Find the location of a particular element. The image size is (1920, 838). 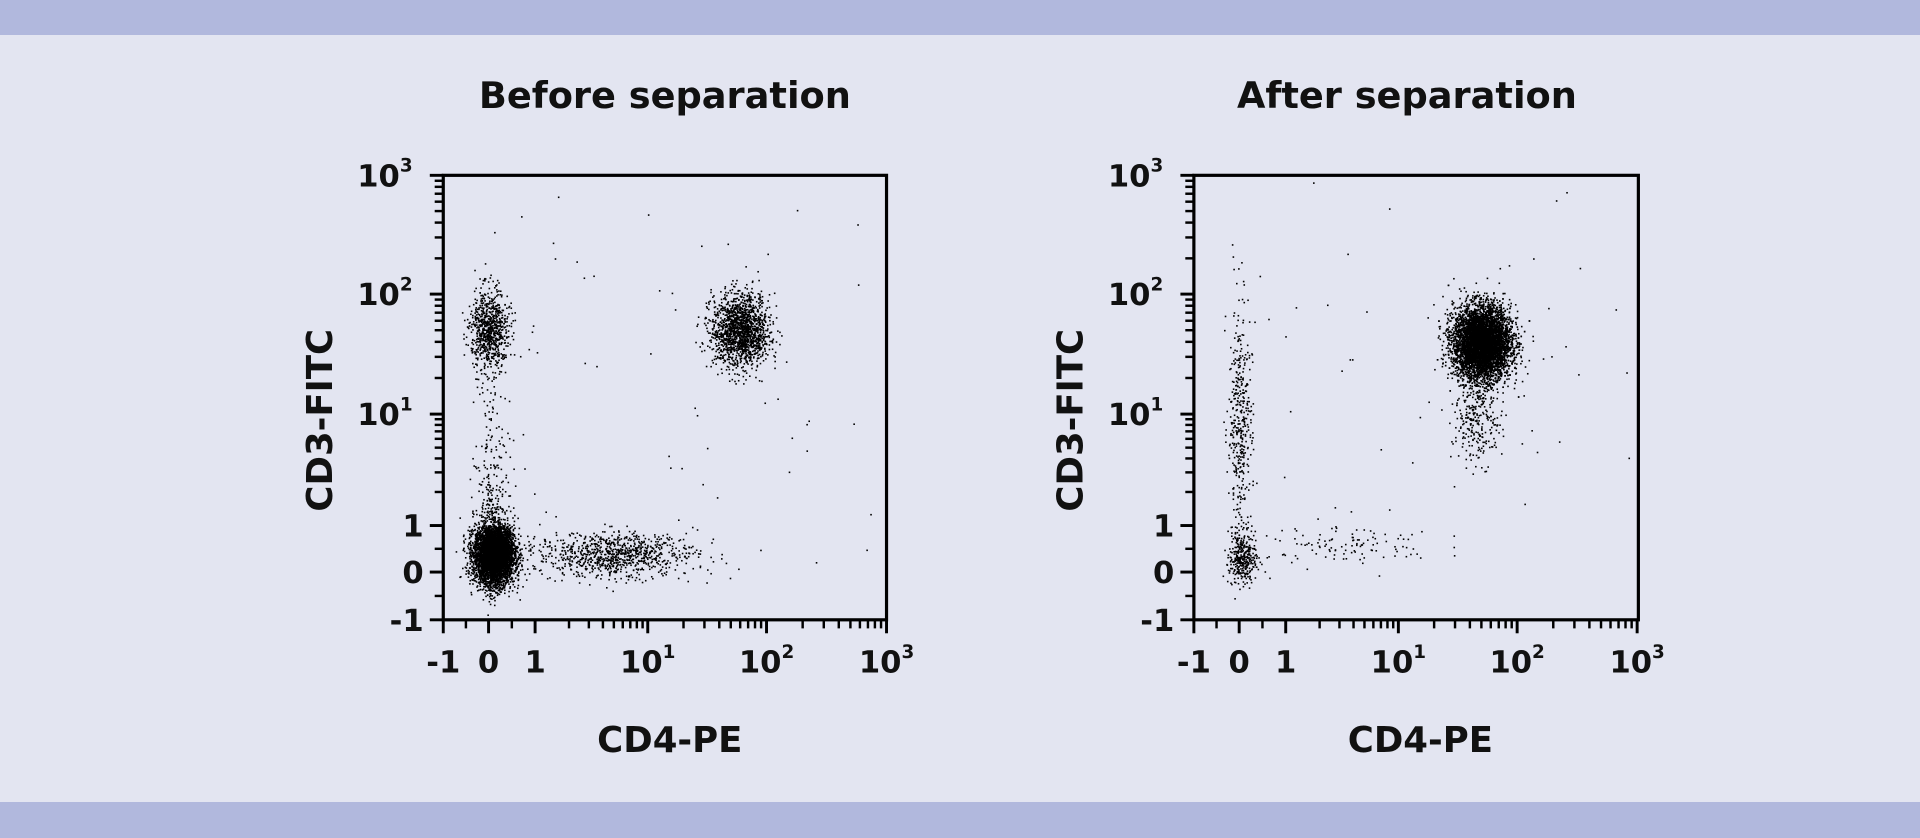

y-axis-label: CD3-FITC is located at coordinates (320, 420).